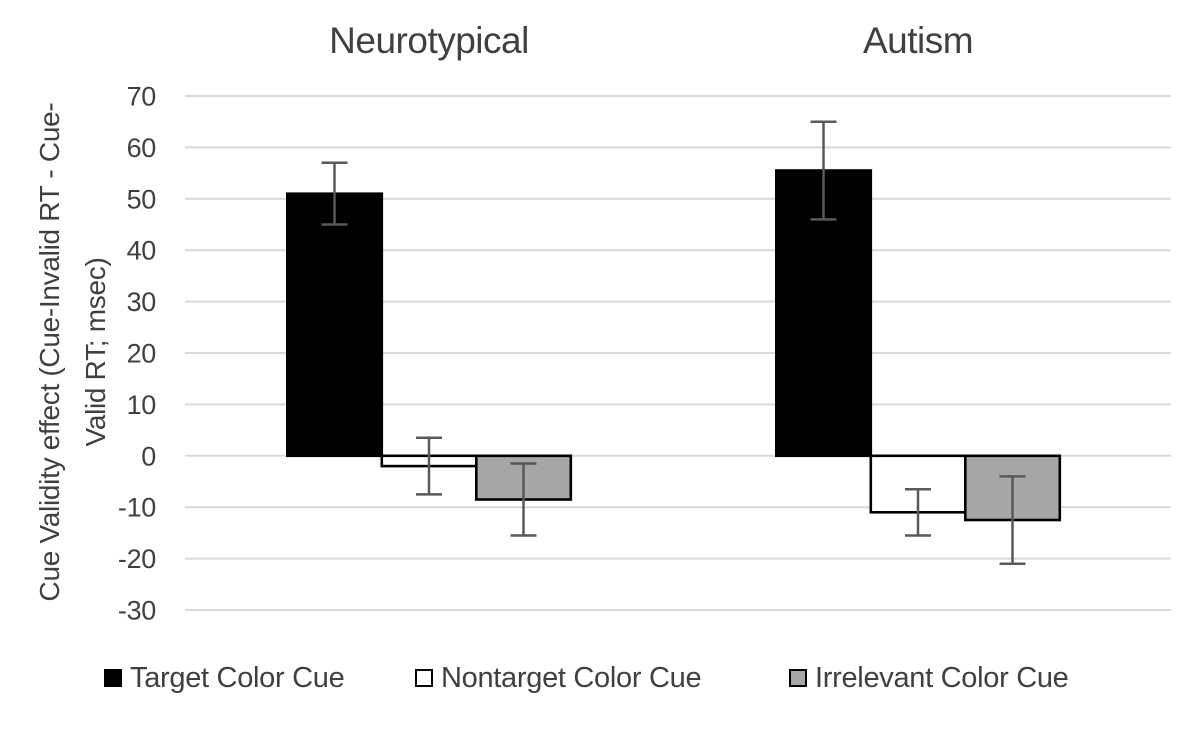  What do you see at coordinates (942, 677) in the screenshot?
I see `legend-label-irrelevant-color-cue: Irrelevant Color Cue` at bounding box center [942, 677].